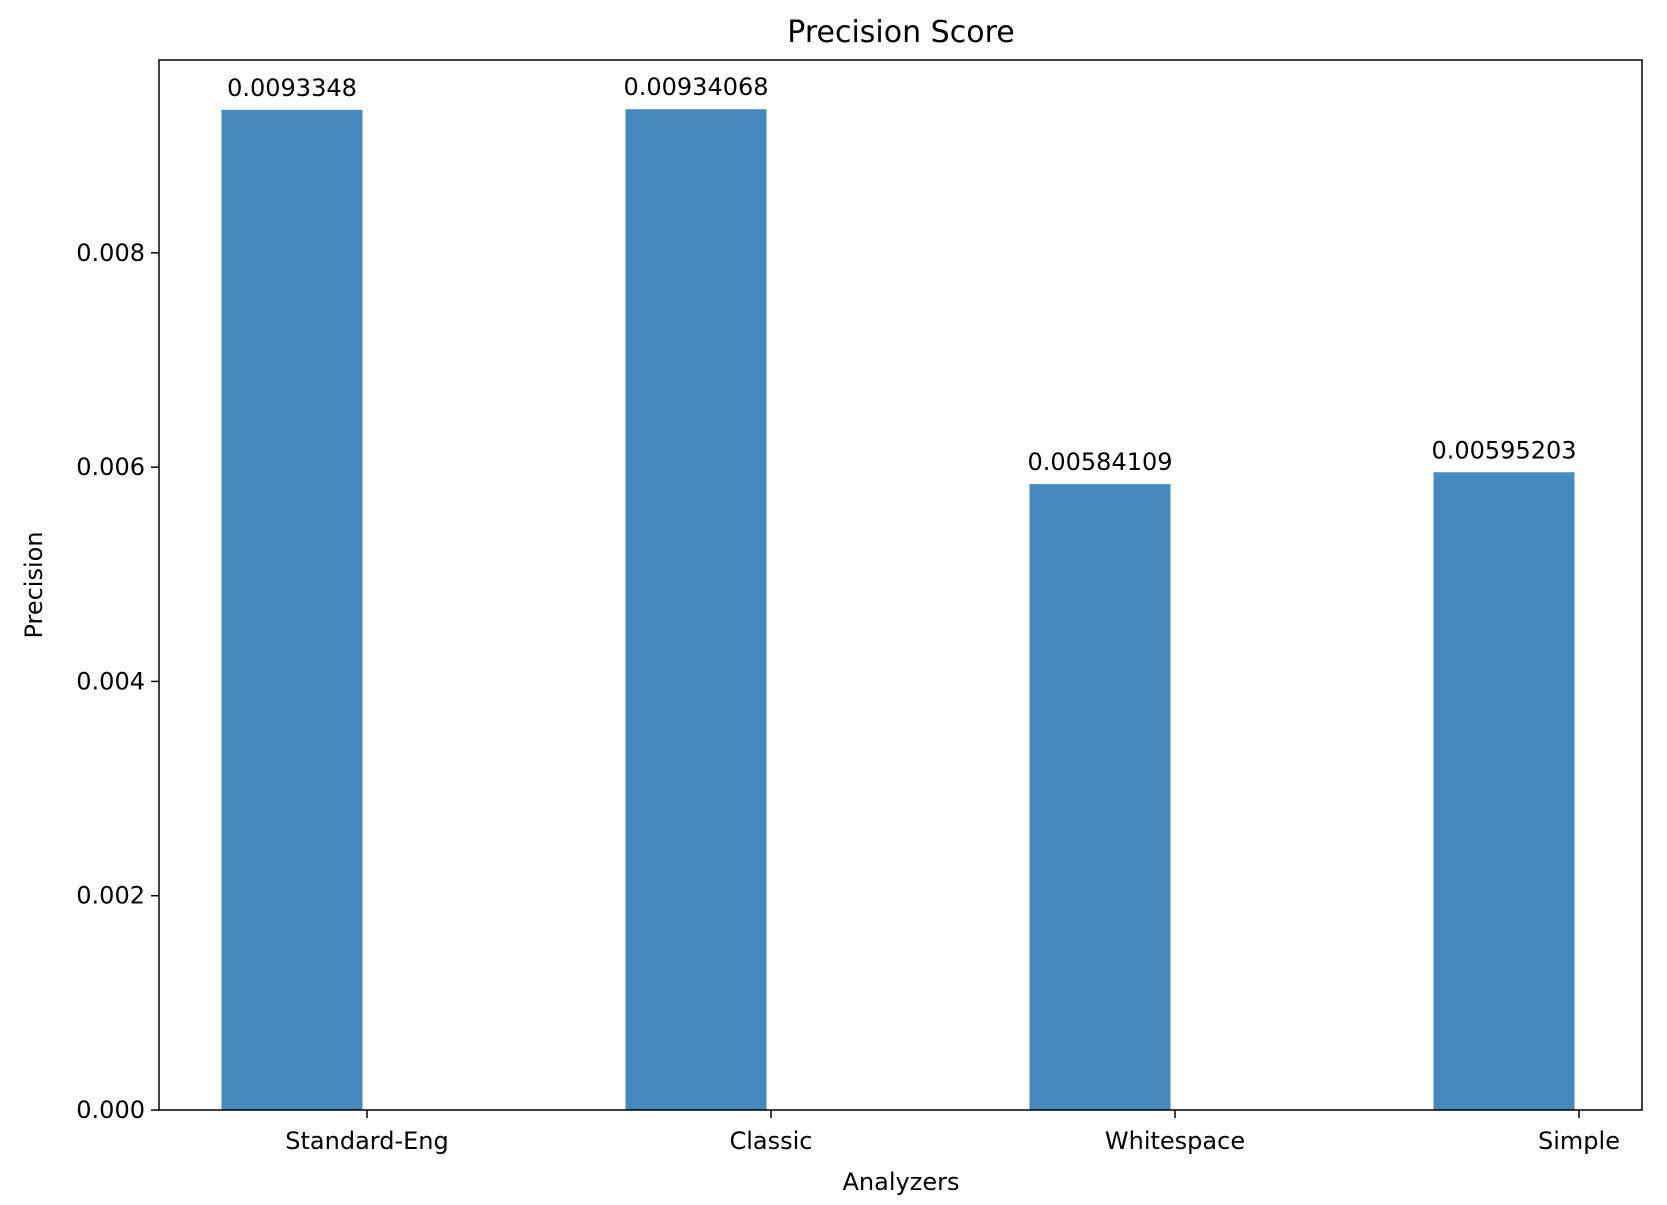 Image resolution: width=1667 pixels, height=1205 pixels. What do you see at coordinates (1175, 1141) in the screenshot?
I see `x-tick-label: Whitespace` at bounding box center [1175, 1141].